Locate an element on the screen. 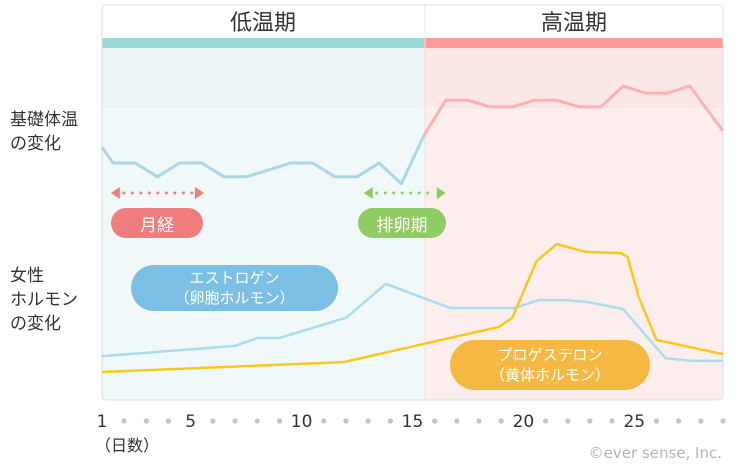  temperature-low-line is located at coordinates (262, 160).